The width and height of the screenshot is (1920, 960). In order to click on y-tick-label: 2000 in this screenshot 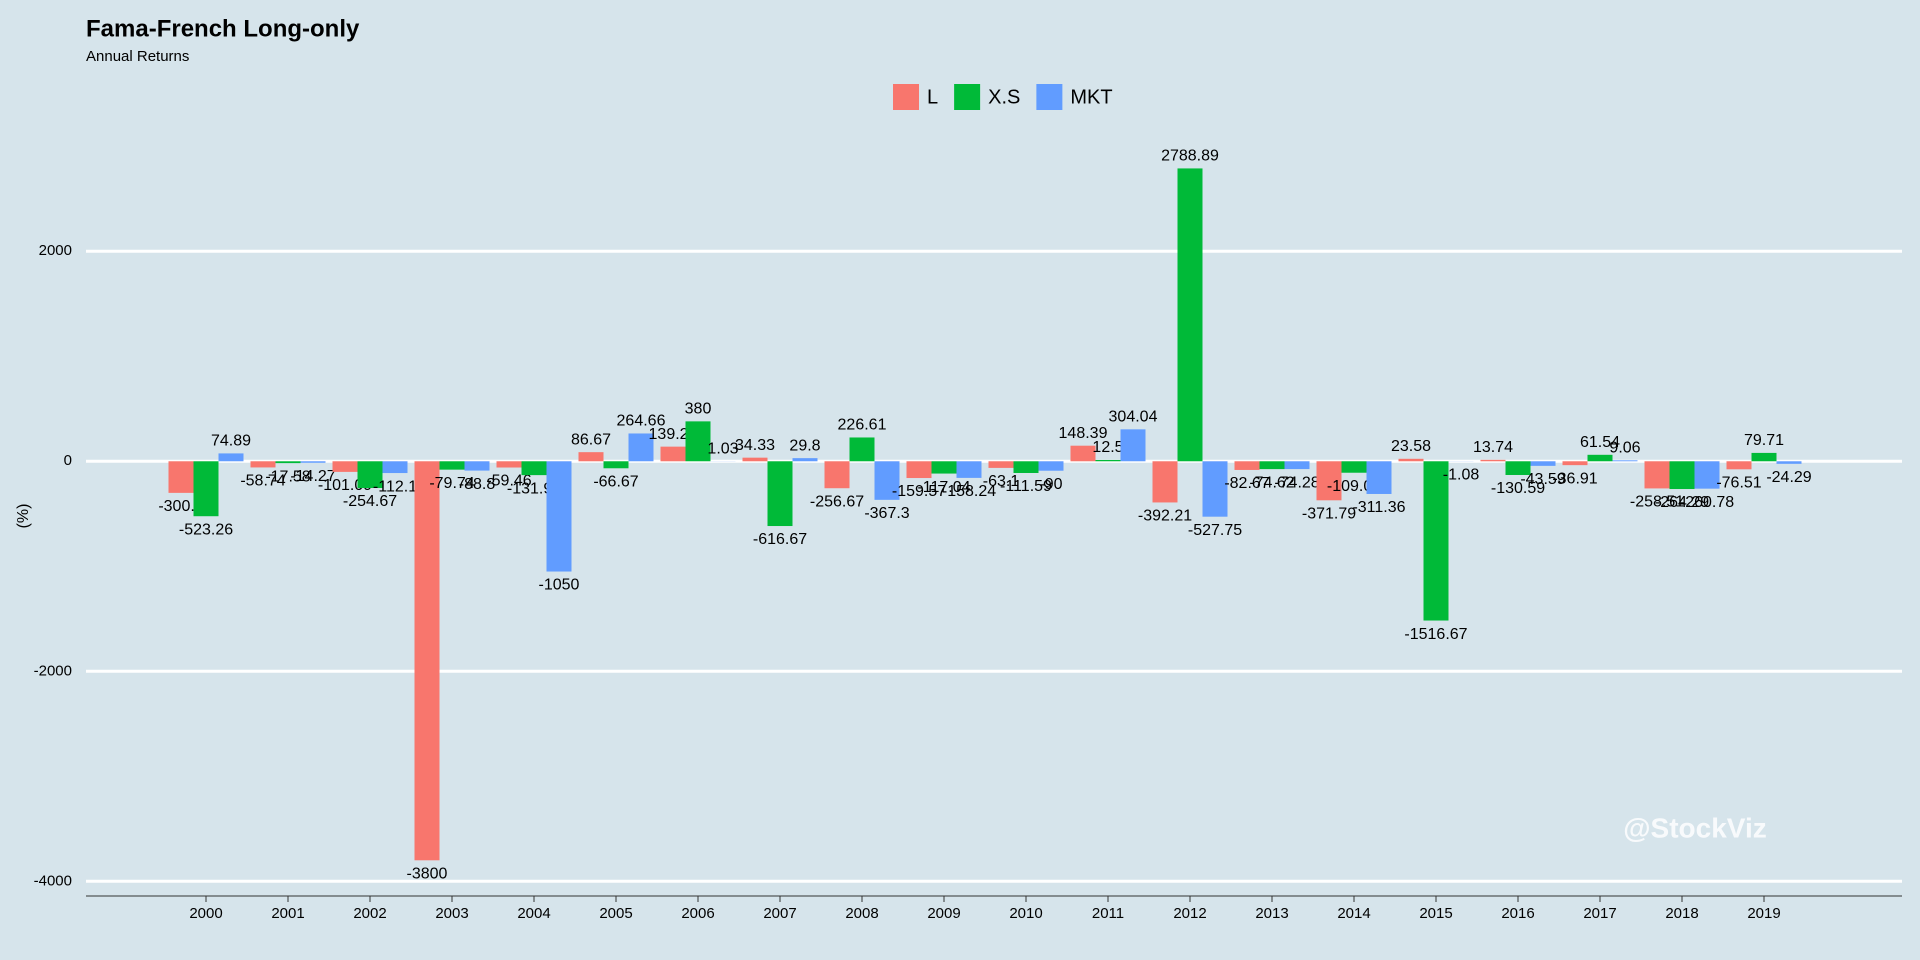, I will do `click(55, 250)`.